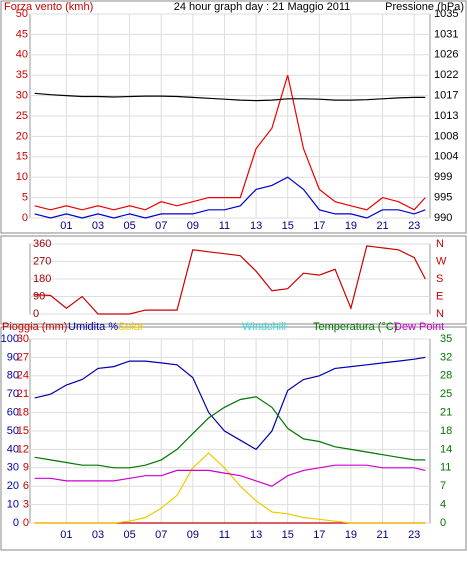 The width and height of the screenshot is (468, 566). Describe the element at coordinates (446, 431) in the screenshot. I see `y2-tick-label: 18` at that location.